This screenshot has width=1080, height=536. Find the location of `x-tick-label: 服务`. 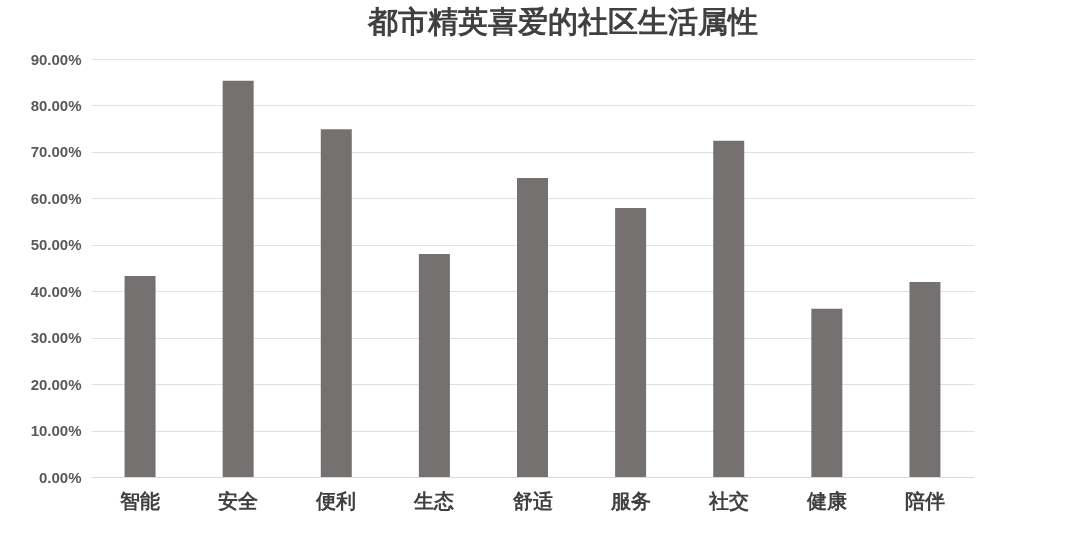

x-tick-label: 服务 is located at coordinates (630, 500).